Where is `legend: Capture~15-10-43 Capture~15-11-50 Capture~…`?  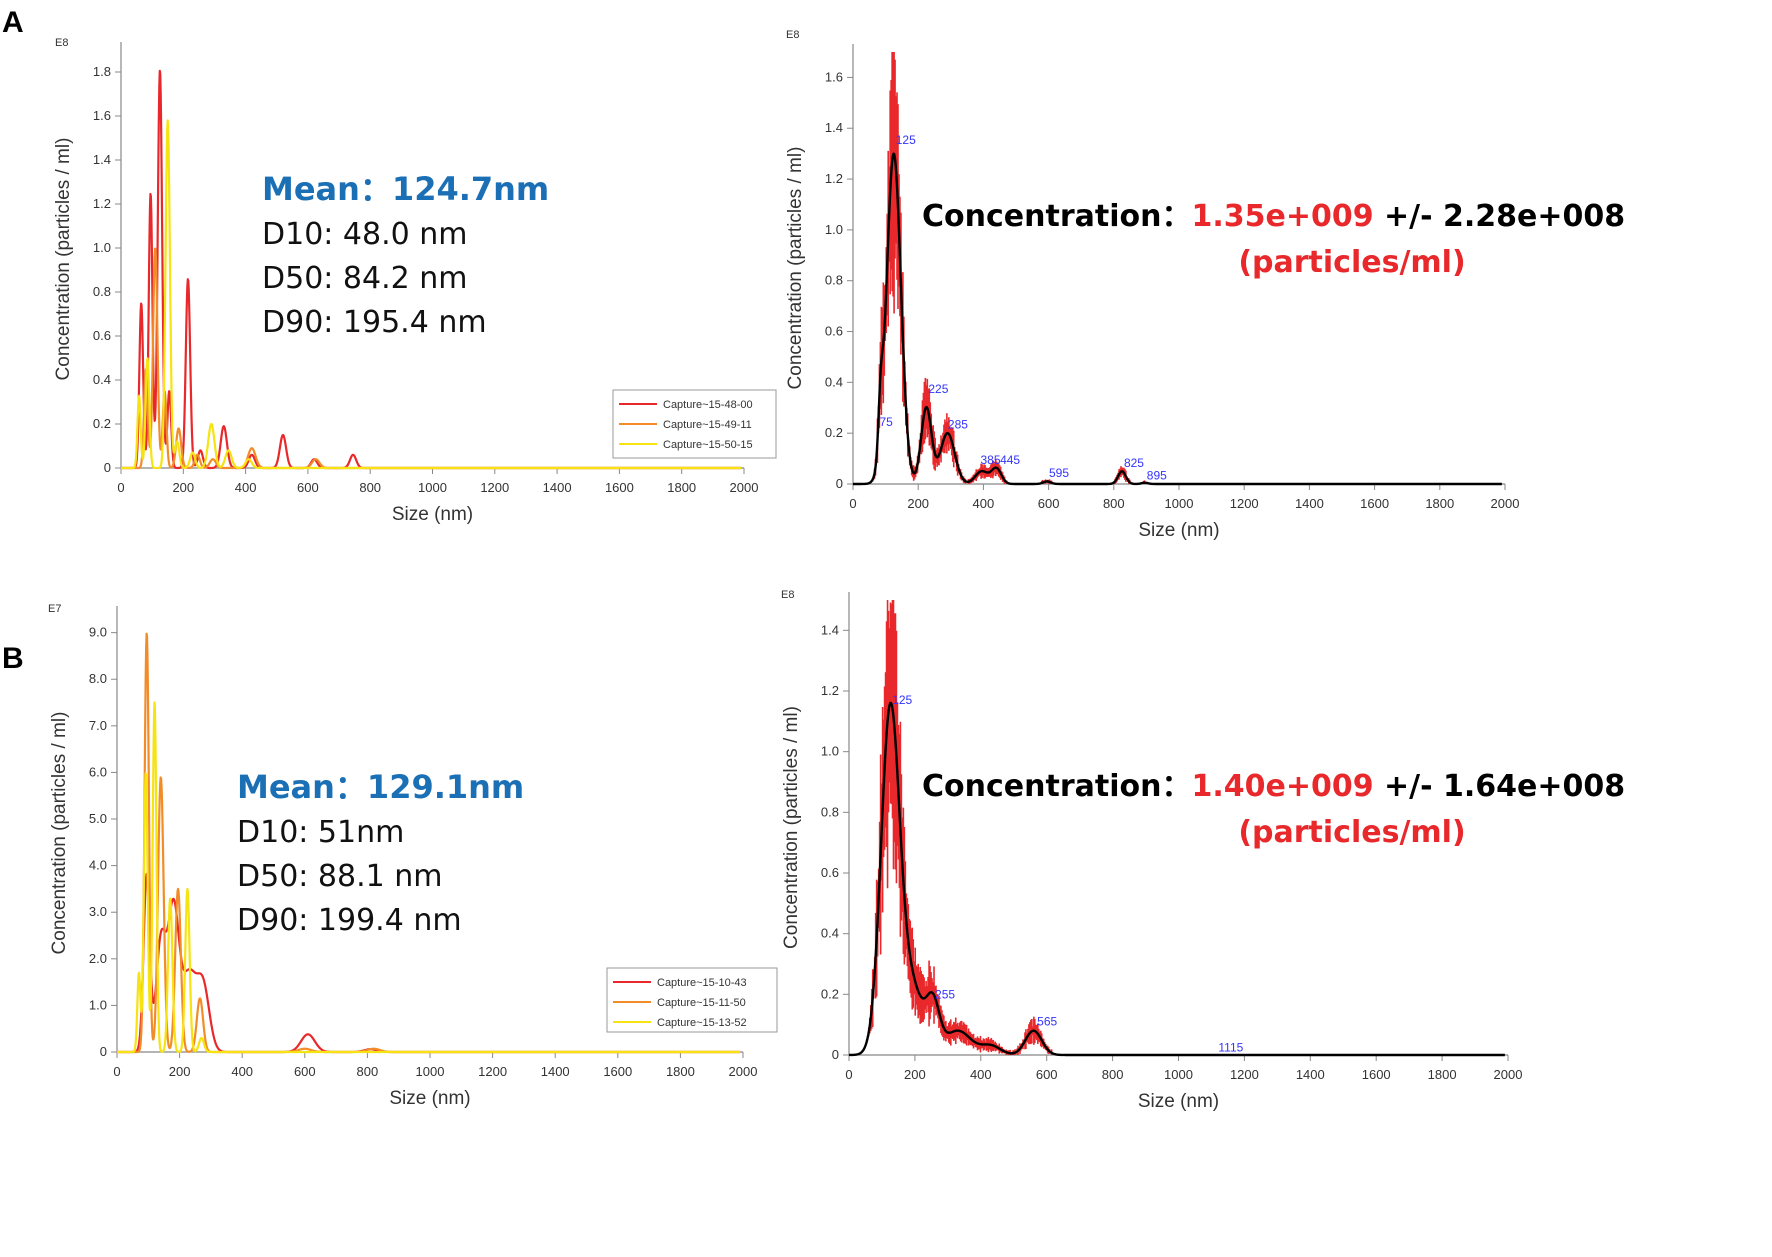
legend: Capture~15-10-43 Capture~15-11-50 Capture~… is located at coordinates (692, 1000).